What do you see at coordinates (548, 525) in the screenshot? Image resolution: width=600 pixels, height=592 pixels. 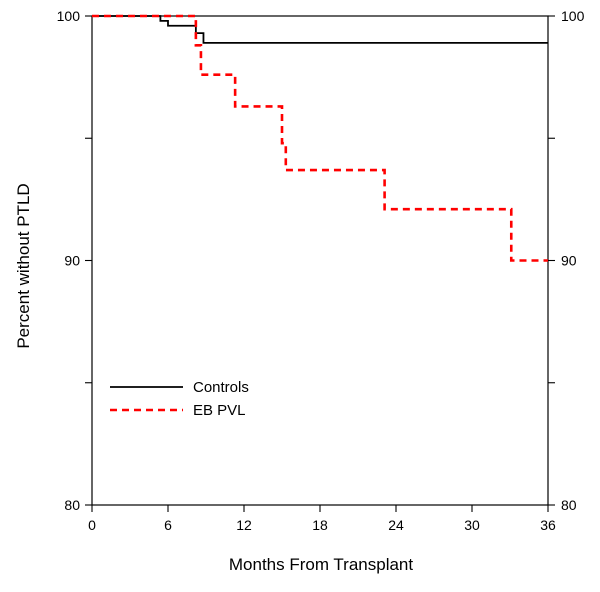 I see `x-tick-label: 36` at bounding box center [548, 525].